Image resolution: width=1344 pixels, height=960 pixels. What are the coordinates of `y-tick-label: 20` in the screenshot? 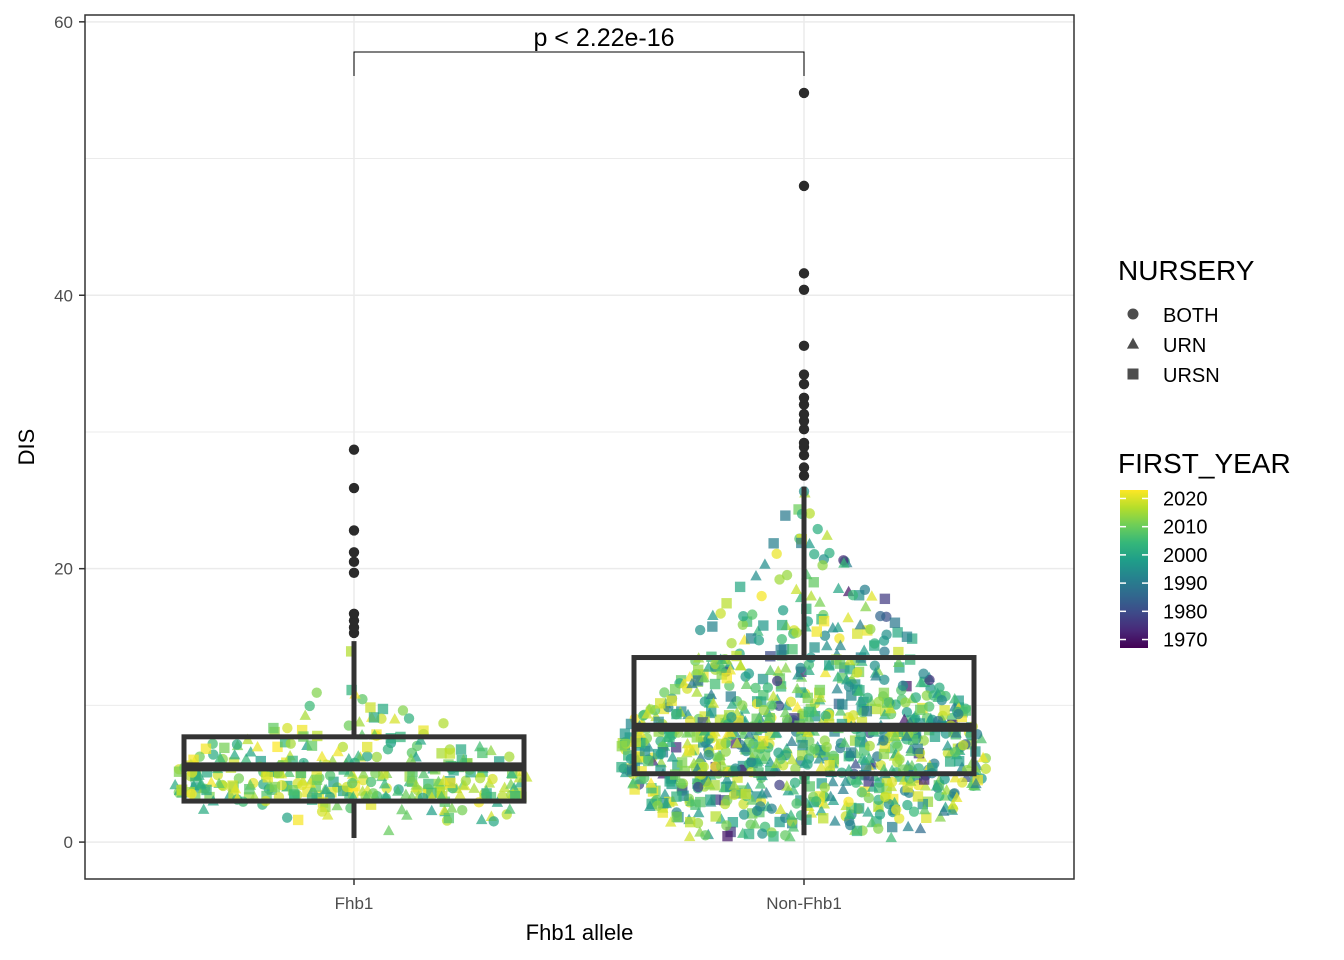 It's located at (63, 569).